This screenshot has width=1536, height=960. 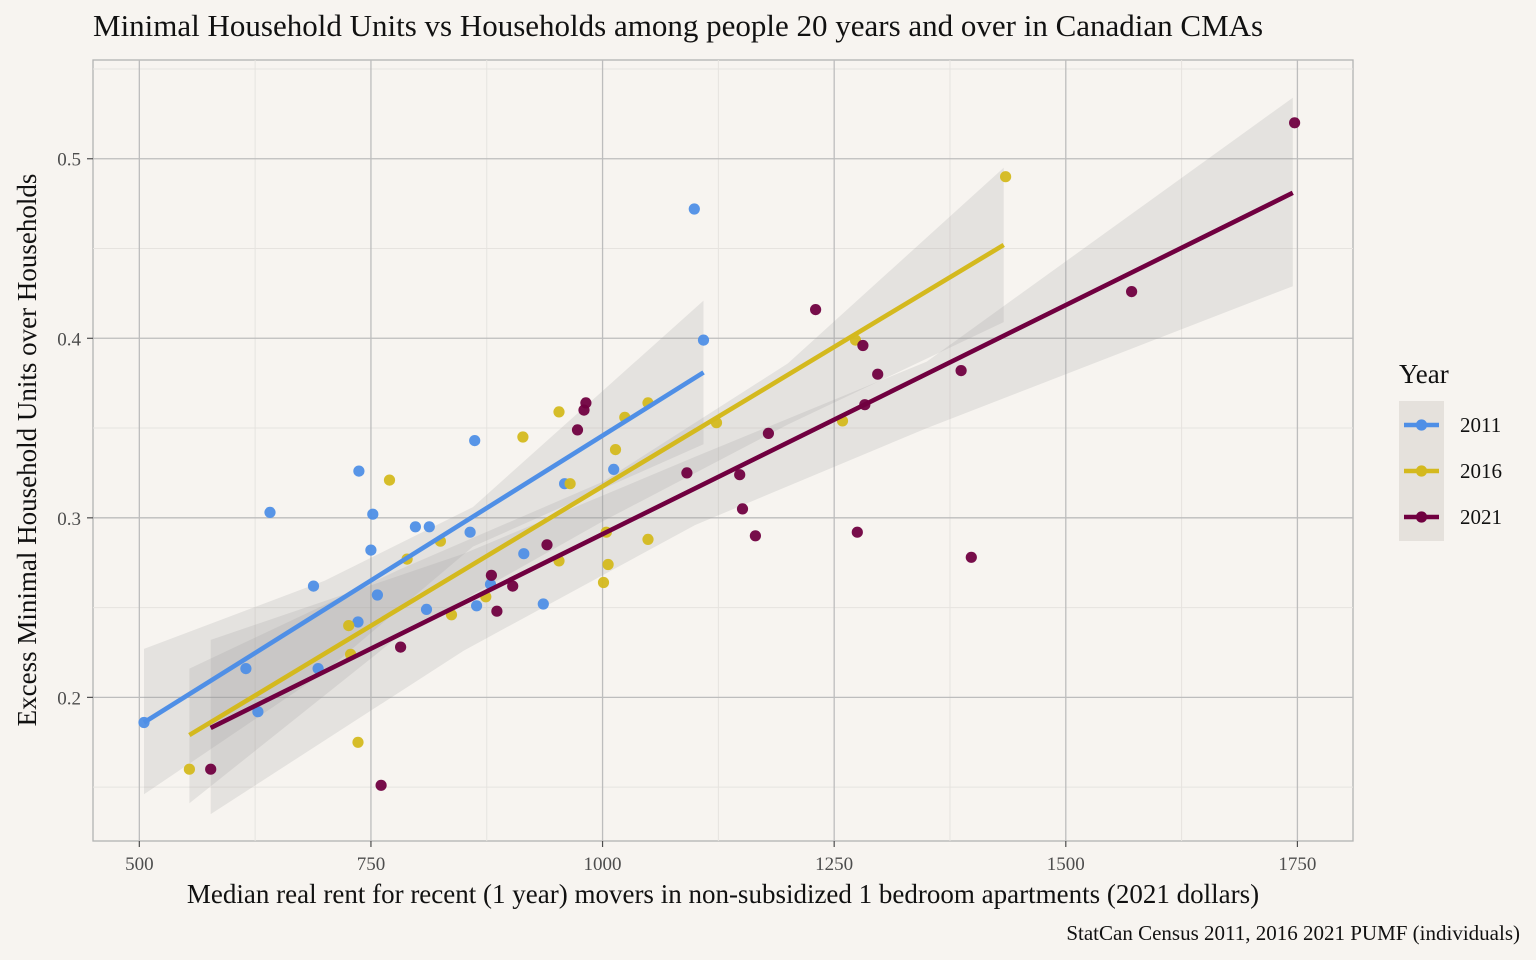 I want to click on legend-label-2021: 2021, so click(x=1481, y=517).